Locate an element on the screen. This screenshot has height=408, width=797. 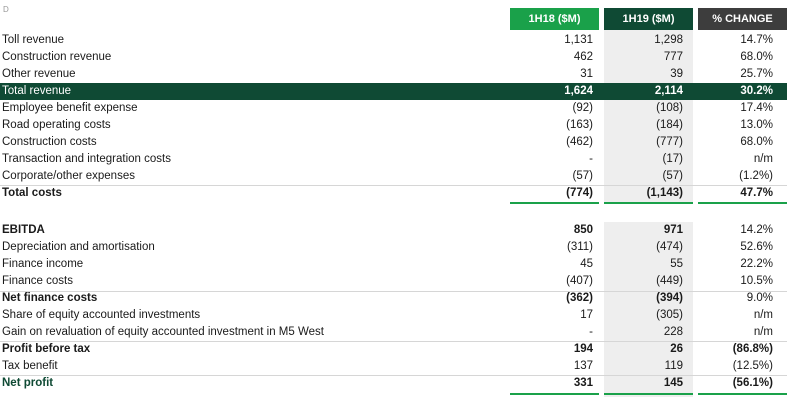
table-row-other-revenue: Other revenue 31 39 25.7% is located at coordinates (393, 74).